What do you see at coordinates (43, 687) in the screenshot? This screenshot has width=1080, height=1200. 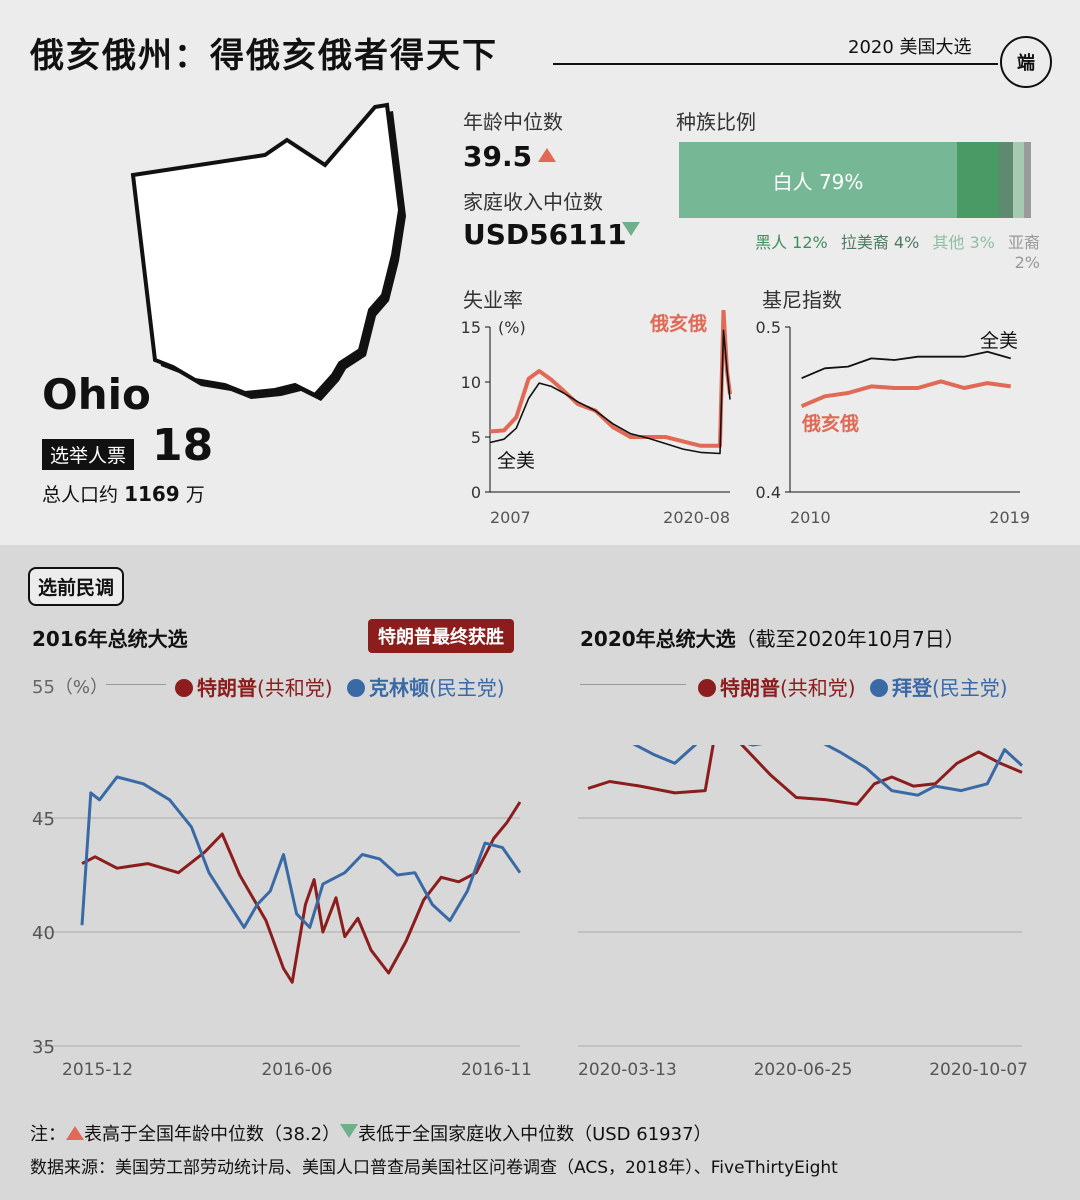 I see `poll-unit-top-tick: 55` at bounding box center [43, 687].